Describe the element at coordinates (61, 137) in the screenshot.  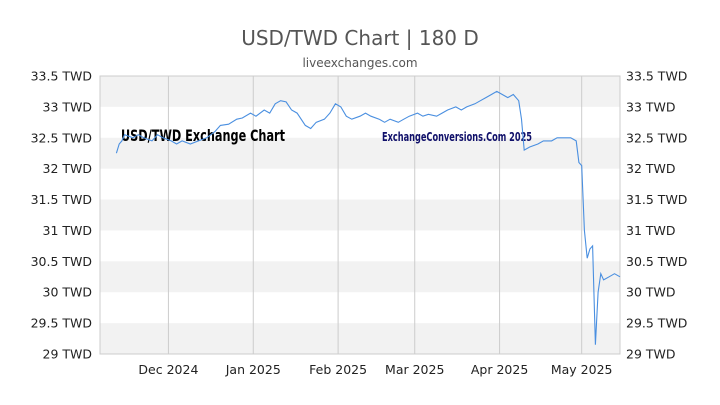
I see `y-tick-label-left: 32.5 TWD` at that location.